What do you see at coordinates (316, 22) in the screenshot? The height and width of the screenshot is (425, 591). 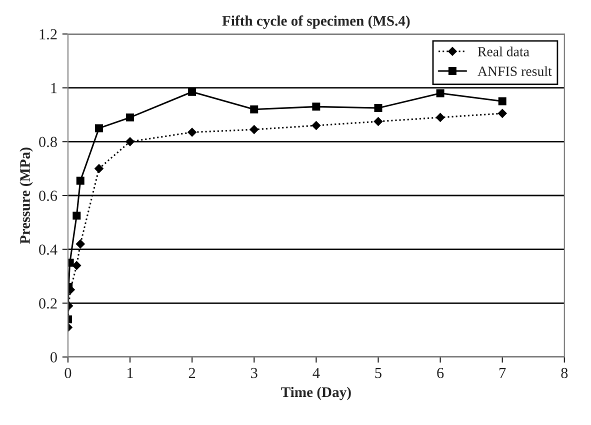 I see `chart-title: Fifth cycle of specimen (MS.4)` at bounding box center [316, 22].